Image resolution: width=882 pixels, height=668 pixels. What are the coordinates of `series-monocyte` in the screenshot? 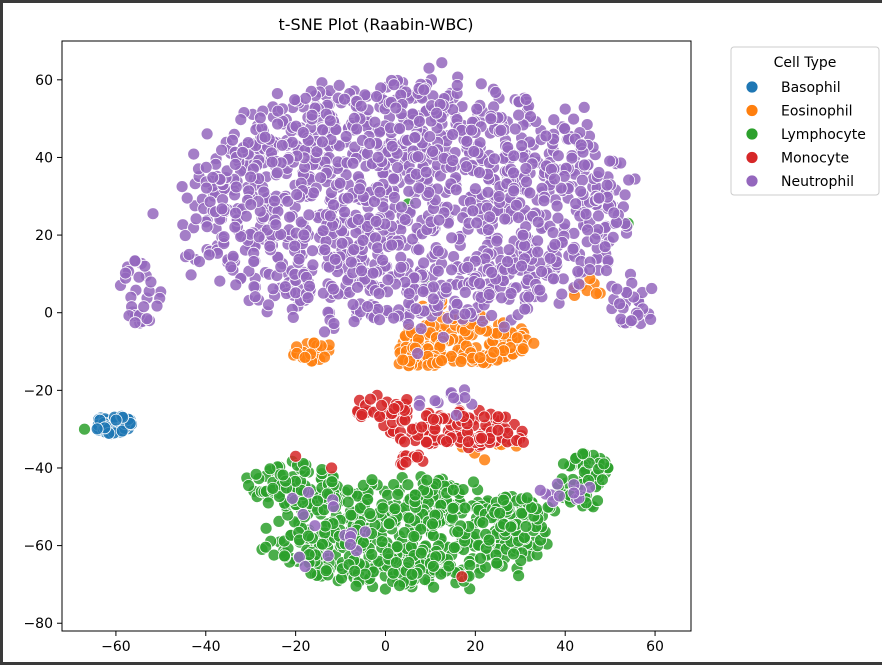 It's located at (409, 486).